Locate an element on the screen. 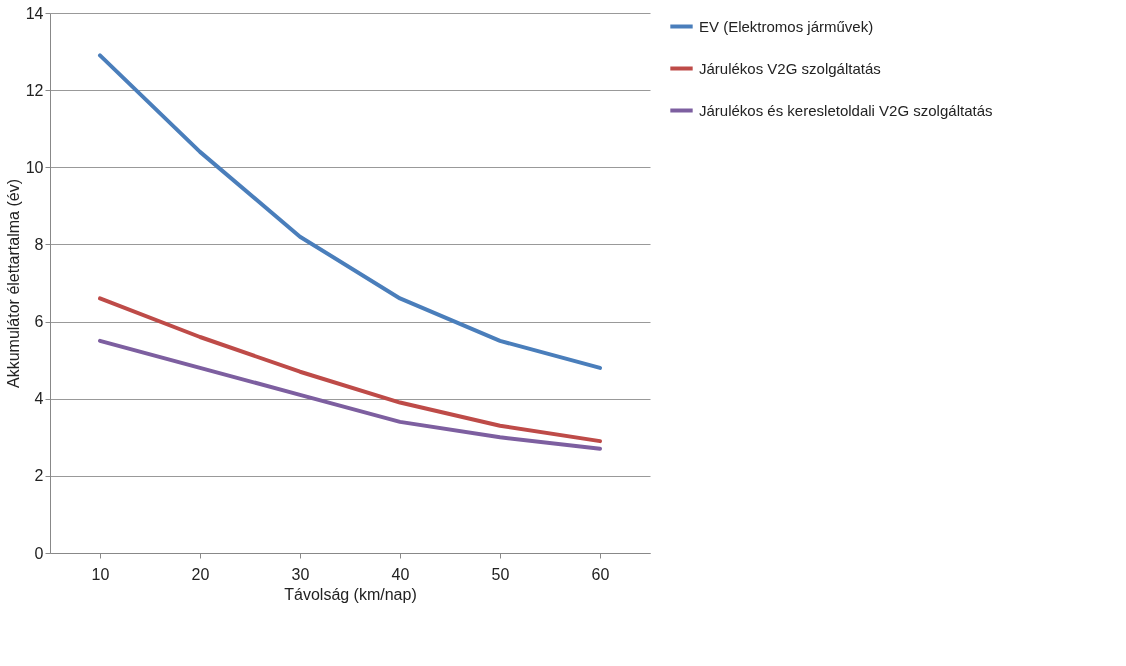 This screenshot has height=666, width=1126. x-axis-title: Távolság (km/nap) is located at coordinates (350, 594).